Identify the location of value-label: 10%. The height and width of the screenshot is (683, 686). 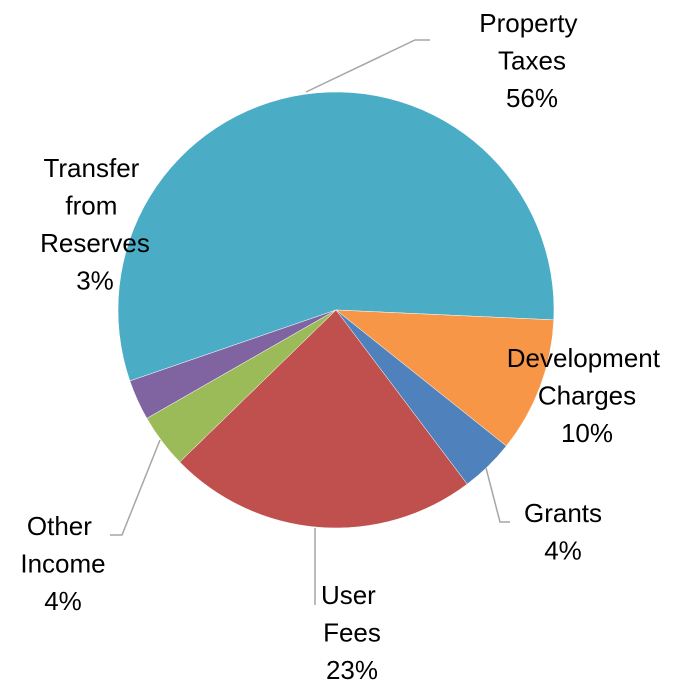
(587, 433).